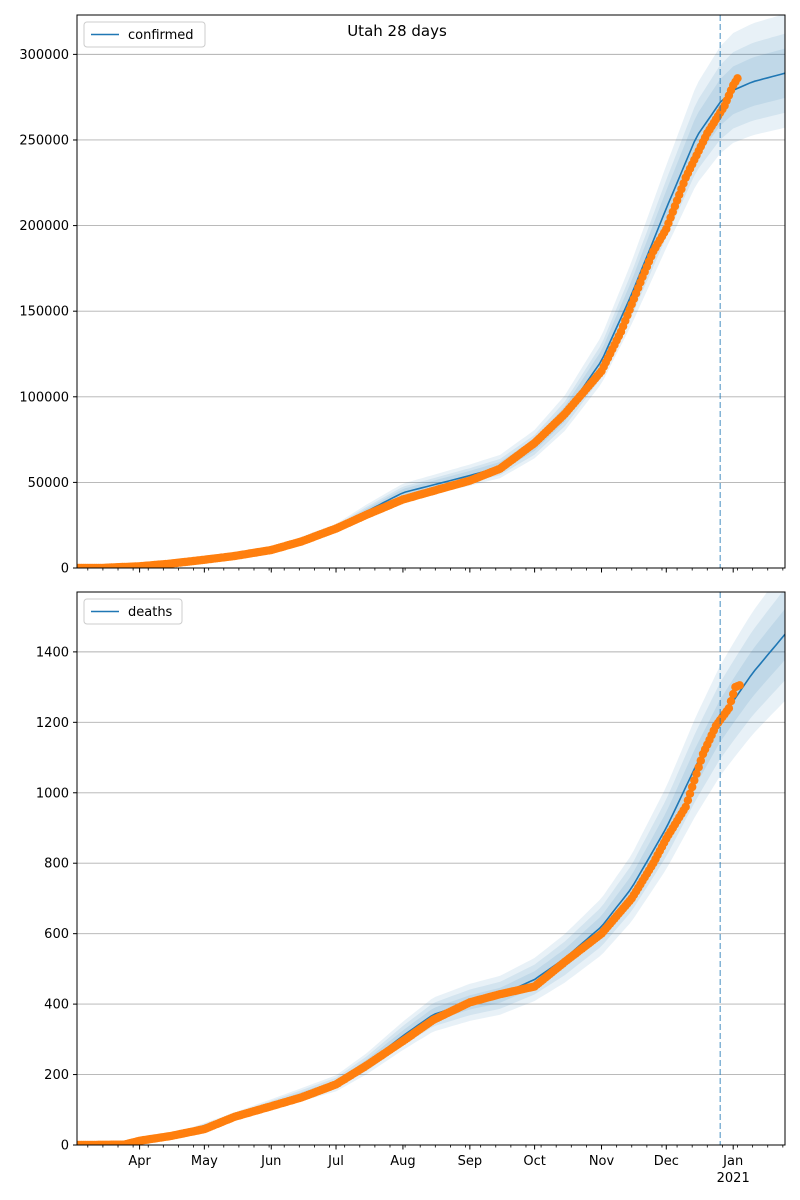 This screenshot has height=1200, width=800. Describe the element at coordinates (56, 934) in the screenshot. I see `y-tick-label: 600` at that location.